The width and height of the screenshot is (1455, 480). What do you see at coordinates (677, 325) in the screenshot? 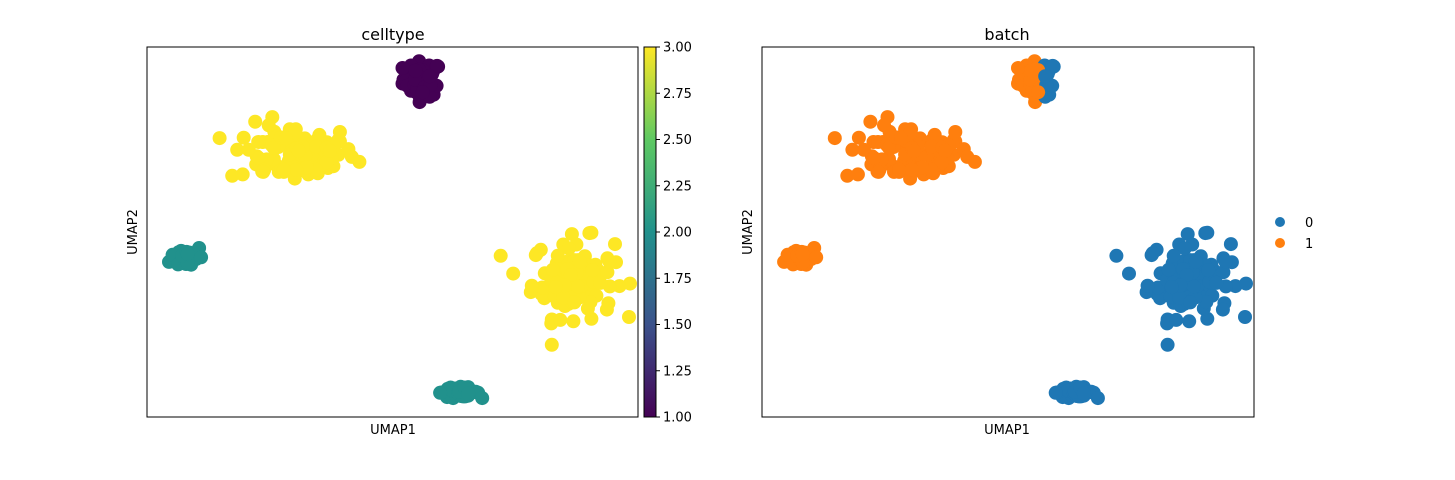
I see `colorbar-tick-label: 1.50` at bounding box center [677, 325].